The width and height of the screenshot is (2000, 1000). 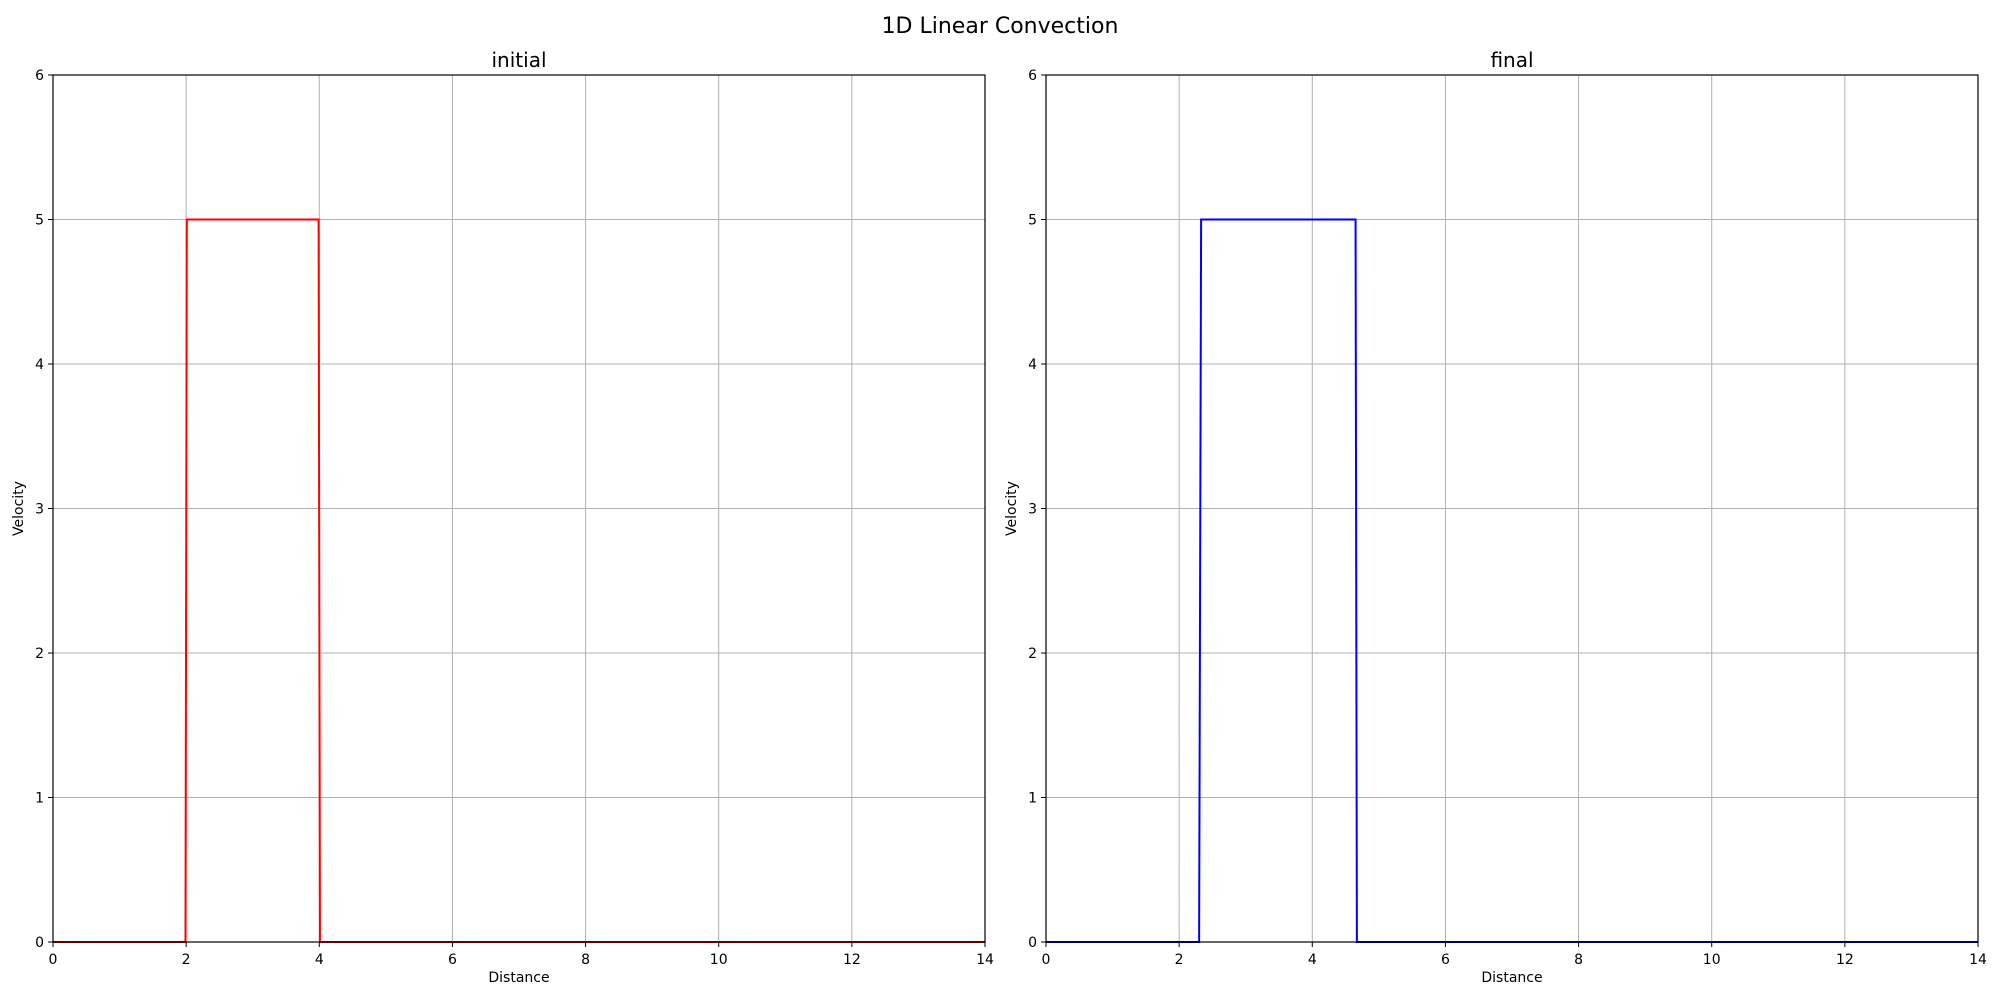 I want to click on chart-title: final, so click(x=1511, y=60).